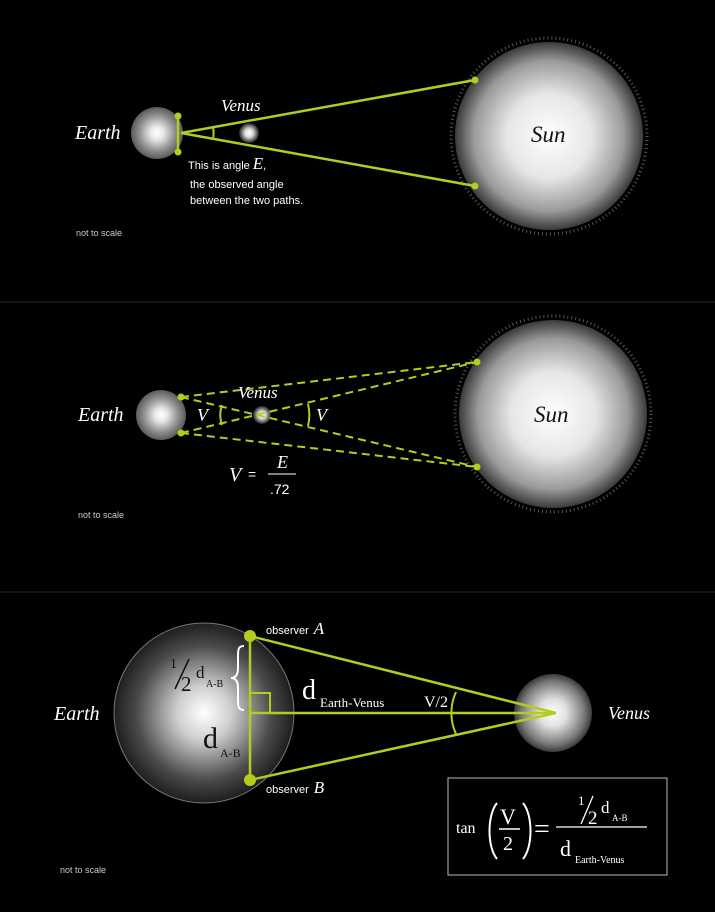 This screenshot has width=715, height=912. Describe the element at coordinates (593, 818) in the screenshot. I see `formula-half-den: 2` at that location.